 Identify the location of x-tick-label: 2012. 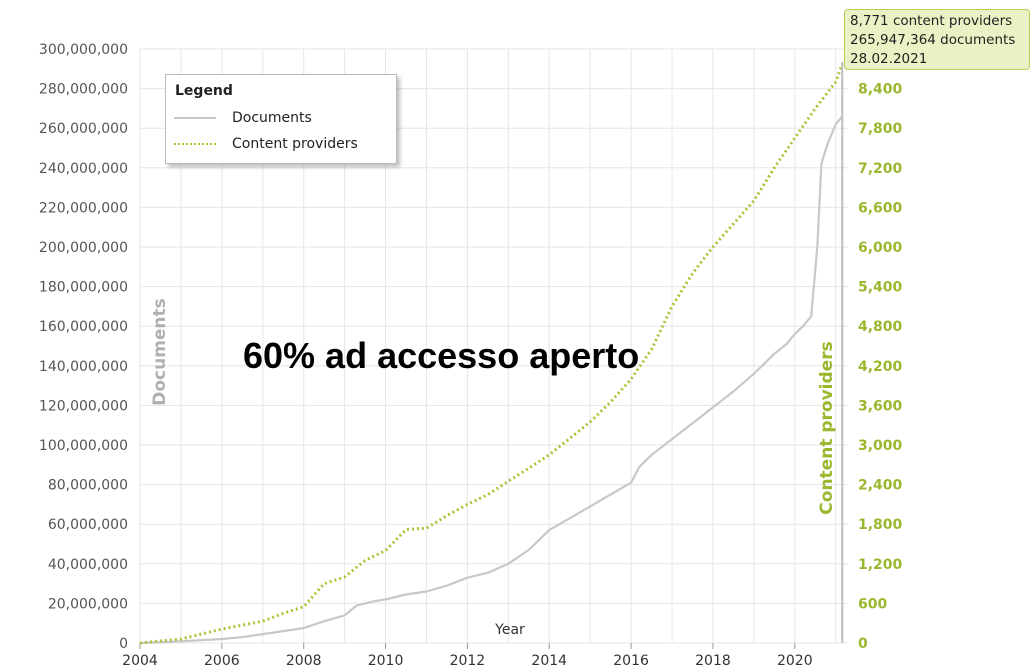
(468, 660).